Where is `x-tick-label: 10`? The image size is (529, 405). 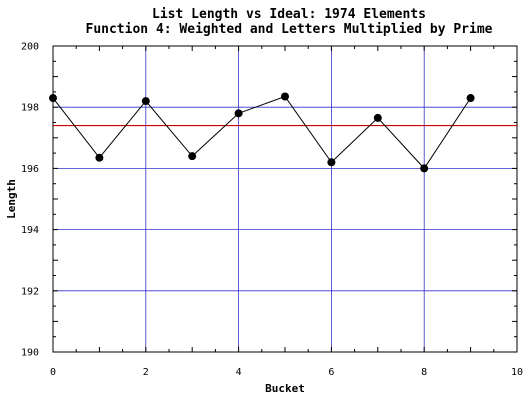 x-tick-label: 10 is located at coordinates (517, 372).